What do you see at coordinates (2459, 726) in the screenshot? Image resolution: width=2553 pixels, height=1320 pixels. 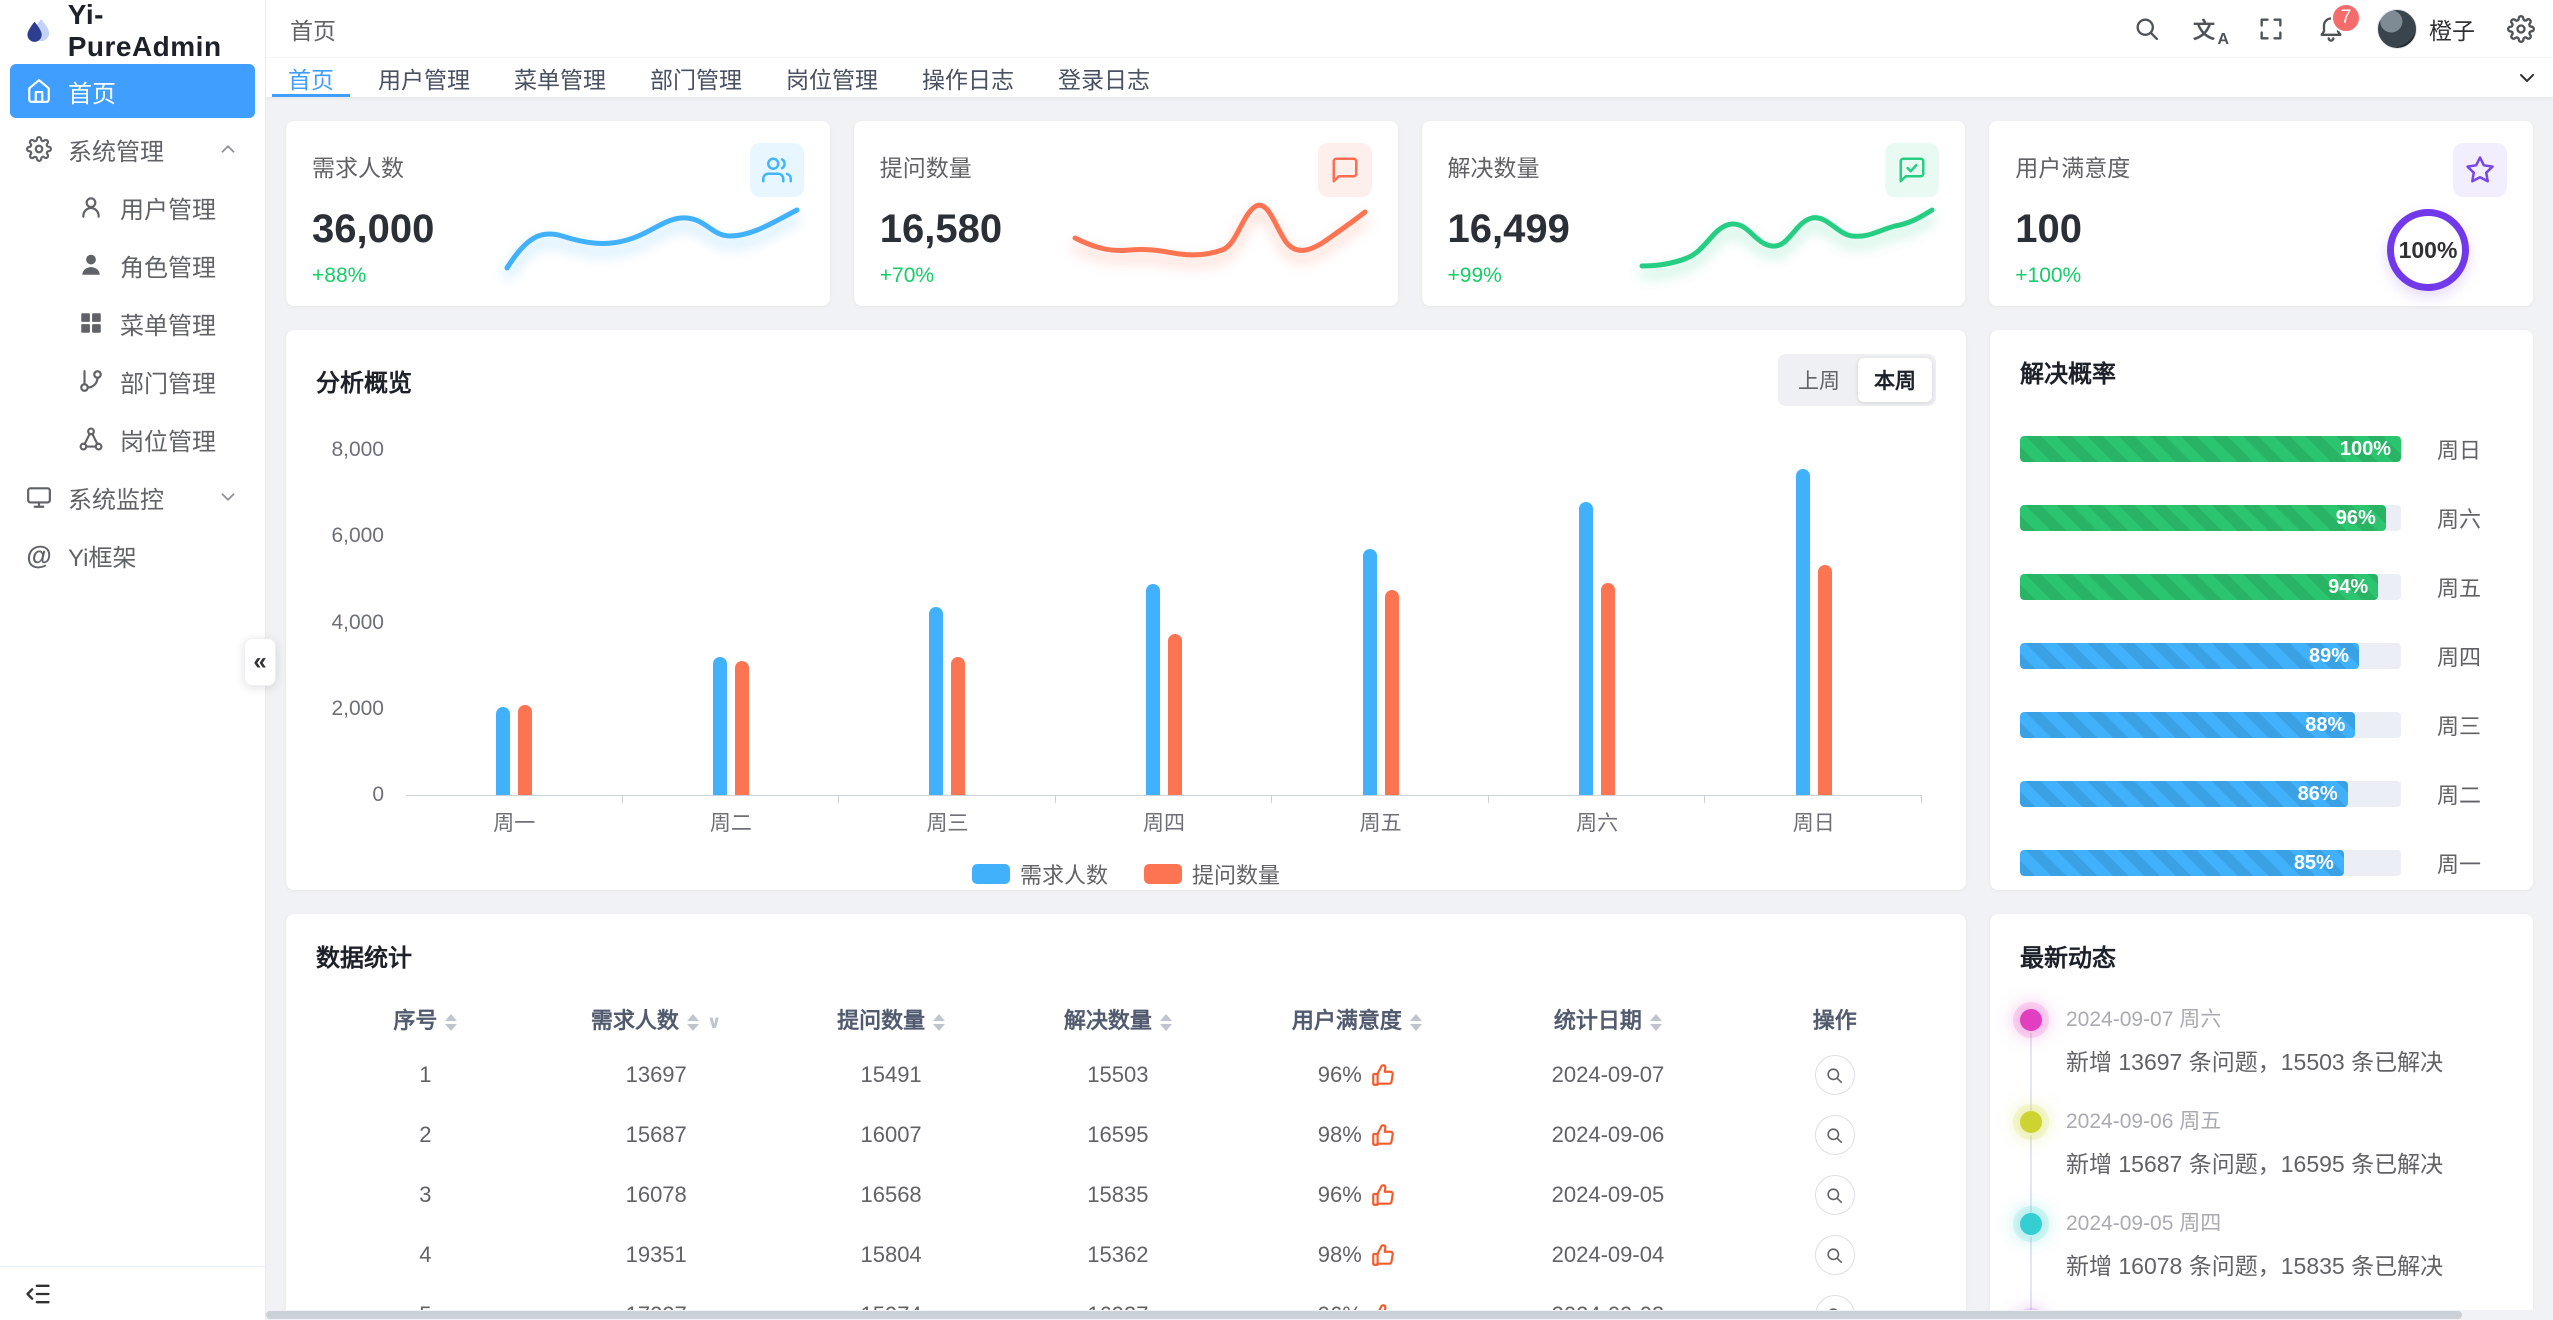 I see `progress-label: 周三` at bounding box center [2459, 726].